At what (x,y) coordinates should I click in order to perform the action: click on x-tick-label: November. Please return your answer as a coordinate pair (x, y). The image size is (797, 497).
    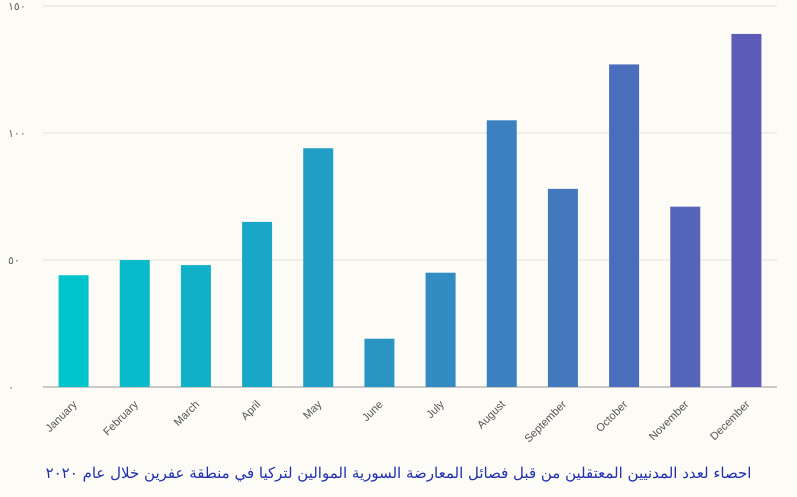
    Looking at the image, I should click on (669, 420).